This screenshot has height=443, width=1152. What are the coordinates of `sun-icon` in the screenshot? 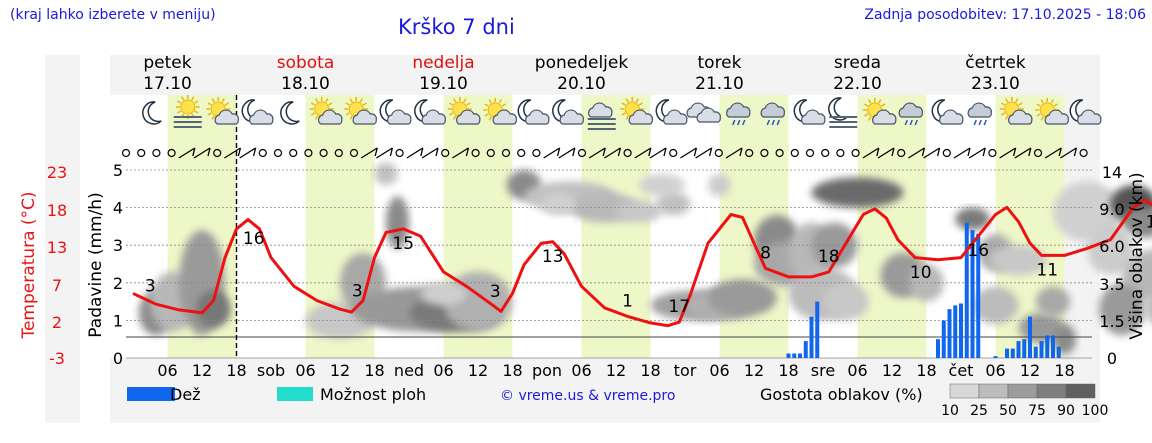 It's located at (879, 111).